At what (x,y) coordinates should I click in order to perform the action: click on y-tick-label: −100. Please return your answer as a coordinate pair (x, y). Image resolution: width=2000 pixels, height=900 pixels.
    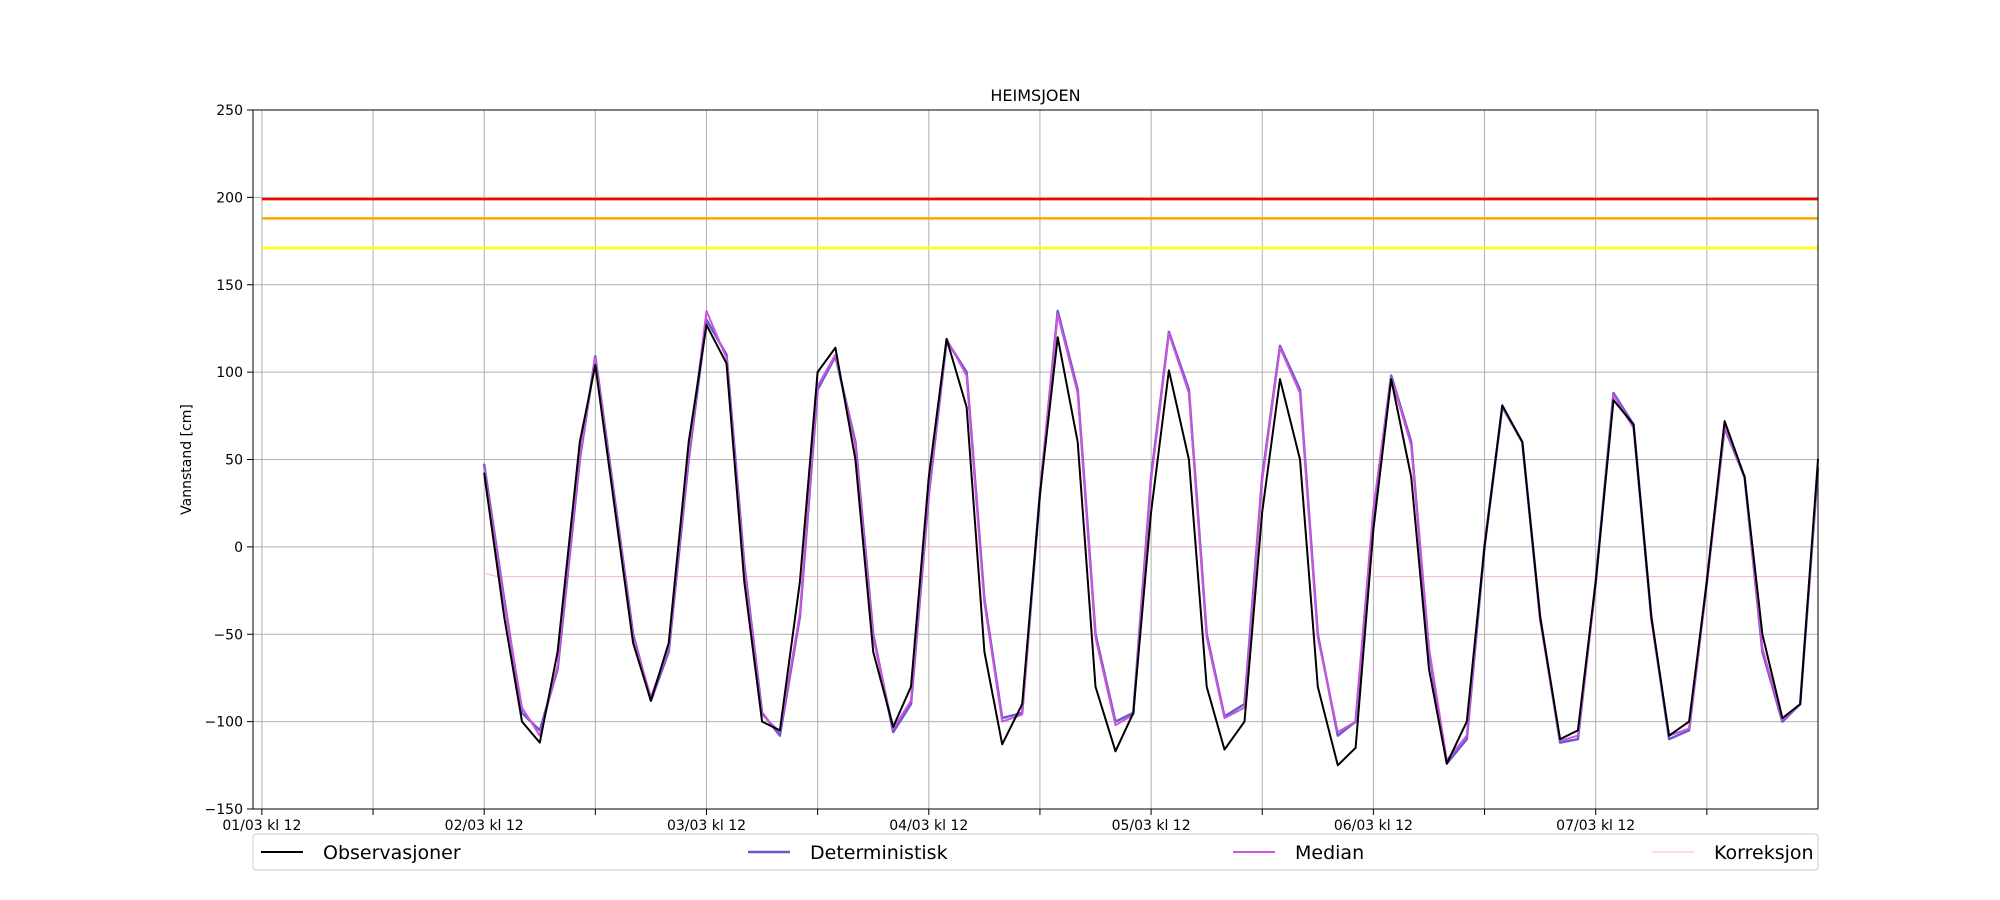
    Looking at the image, I should click on (224, 723).